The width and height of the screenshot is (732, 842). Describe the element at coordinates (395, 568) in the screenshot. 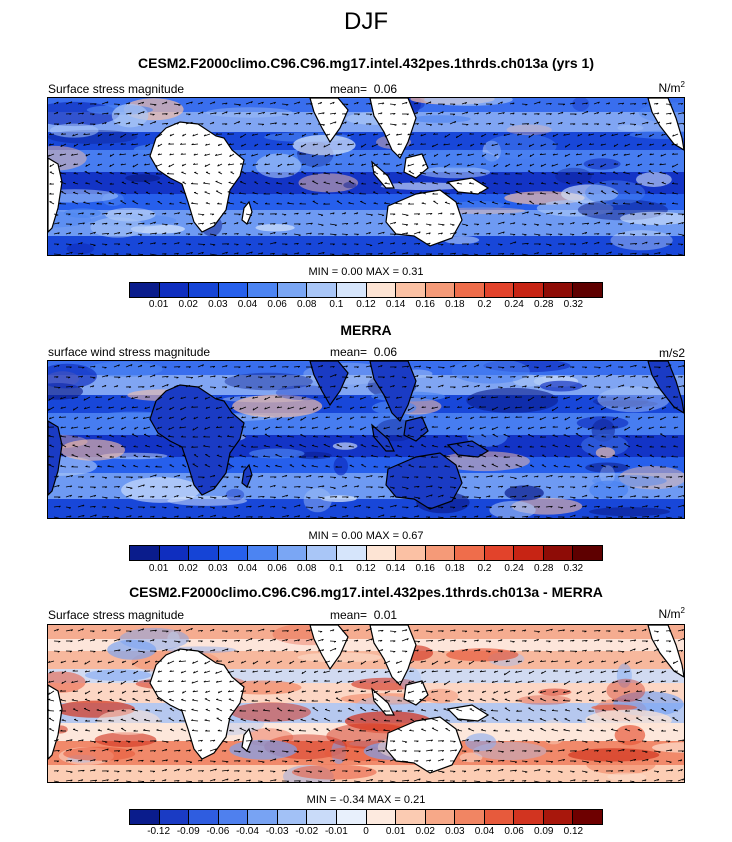

I see `colorbar-tick-label: 0.14` at that location.